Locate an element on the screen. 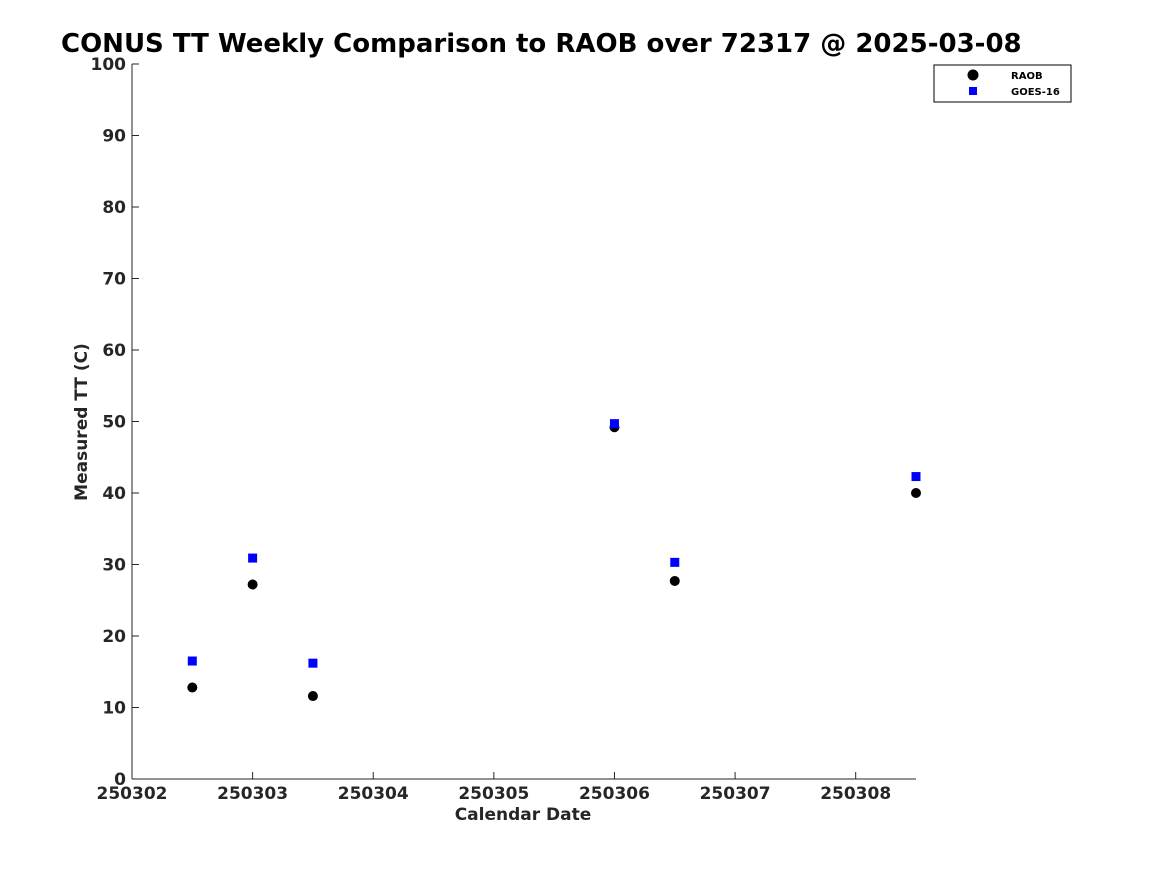 The height and width of the screenshot is (879, 1167). y-tick-label: 50 is located at coordinates (114, 423).